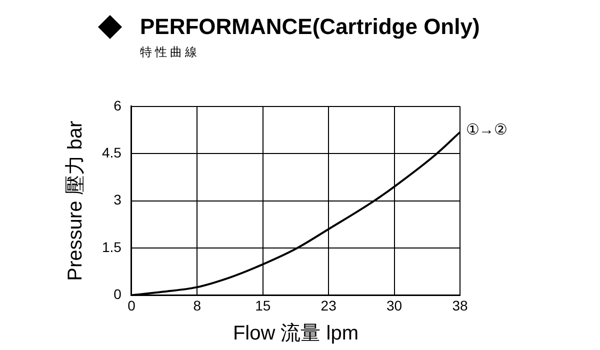 This screenshot has width=600, height=350. What do you see at coordinates (295, 333) in the screenshot?
I see `x-axis-title: Flow 流量 lpm` at bounding box center [295, 333].